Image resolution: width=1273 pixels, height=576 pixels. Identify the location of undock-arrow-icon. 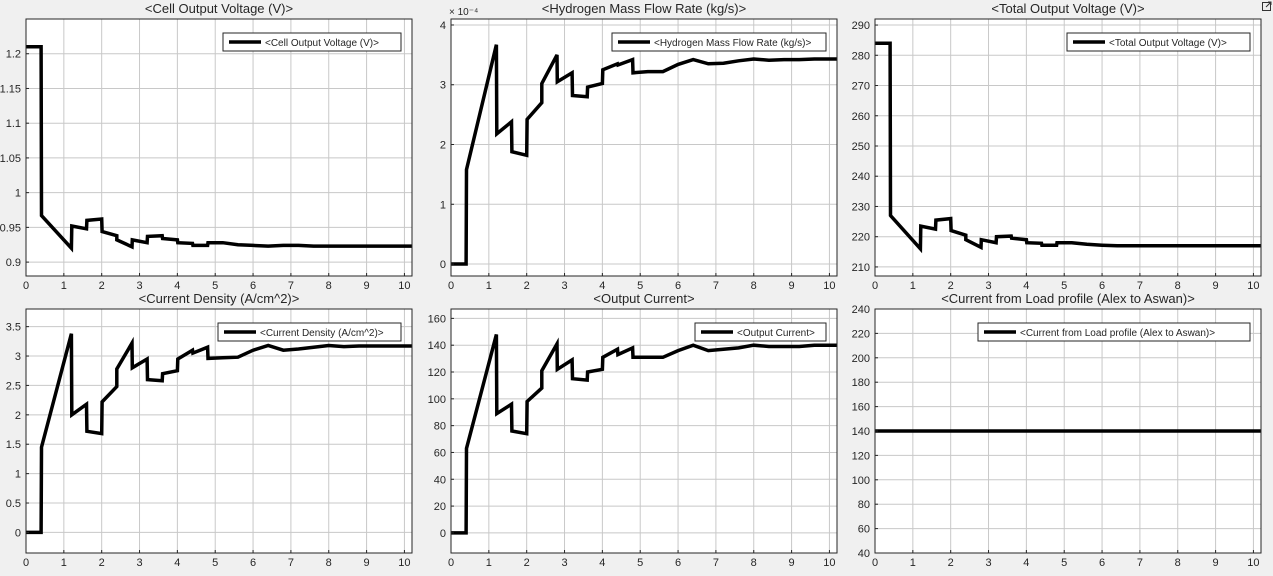
(1267, 6).